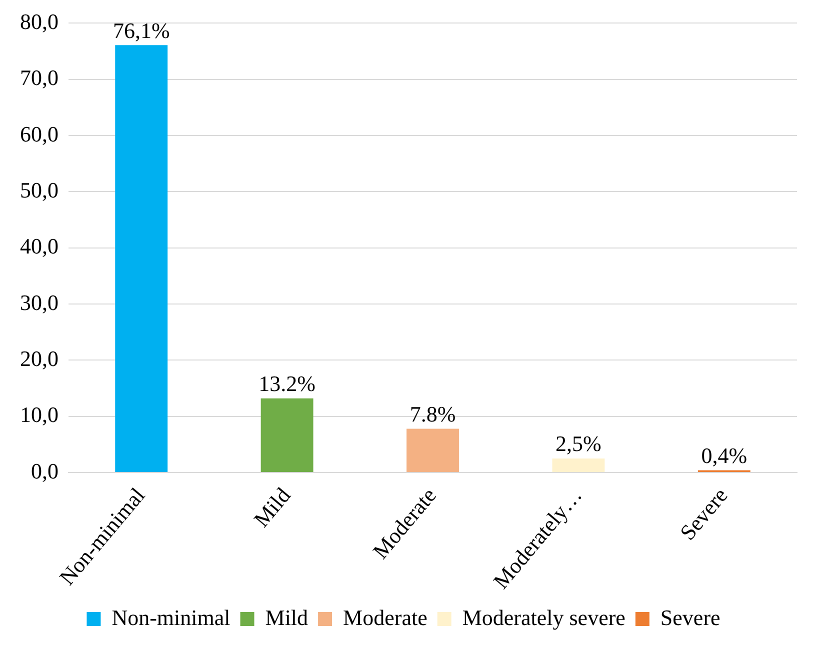  I want to click on y-tick-label: 10,0, so click(39, 415).